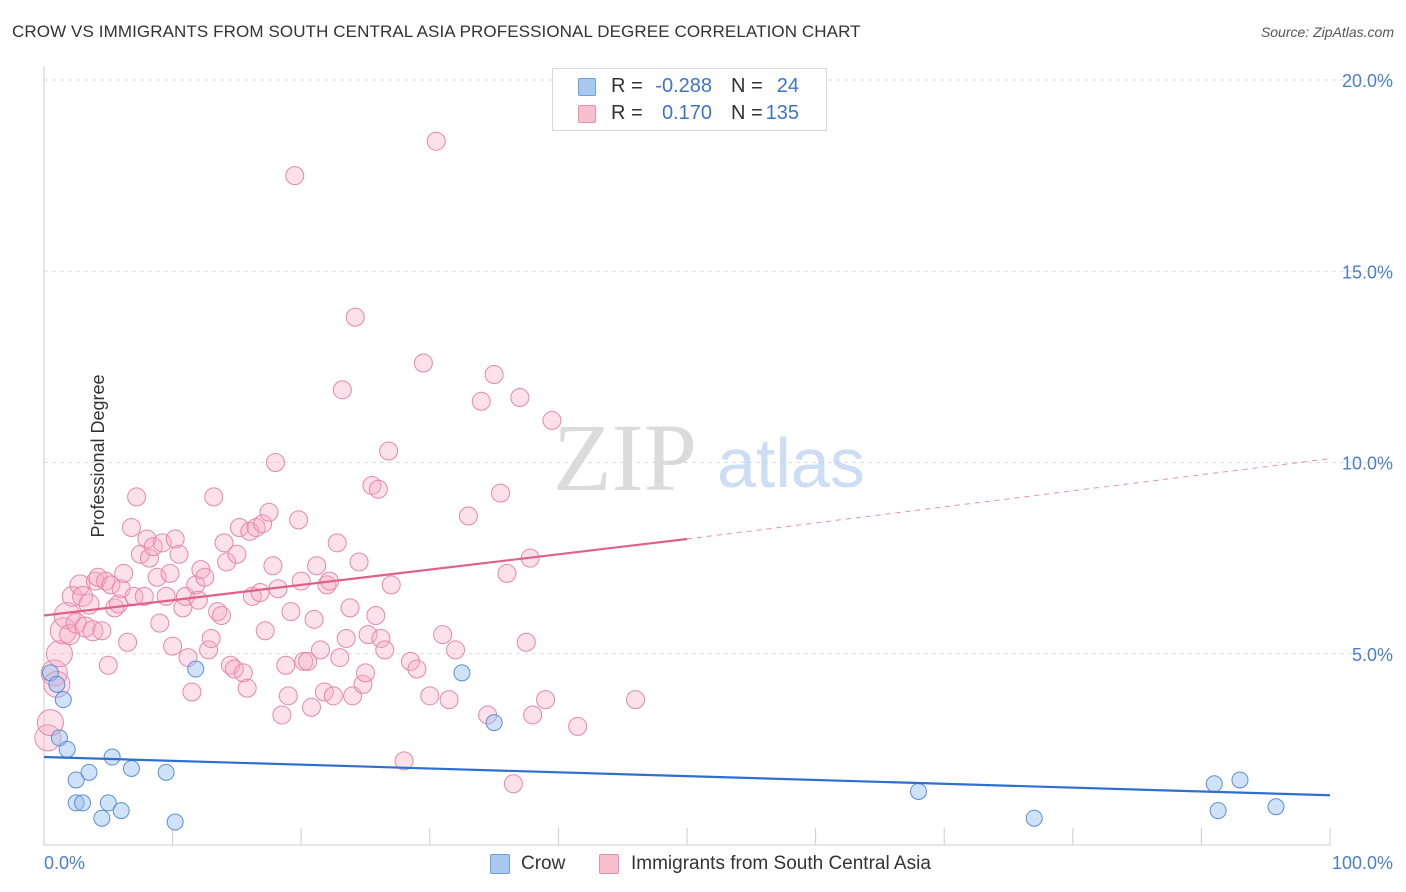 The image size is (1406, 892). What do you see at coordinates (689, 99) in the screenshot?
I see `correlation-legend: R = -0.288 N = 24 R = 0.170 N = 135` at bounding box center [689, 99].